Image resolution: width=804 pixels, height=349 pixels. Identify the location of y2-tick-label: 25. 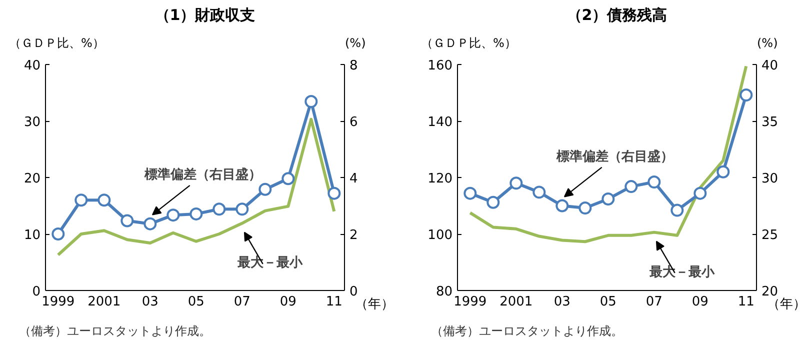
(770, 235).